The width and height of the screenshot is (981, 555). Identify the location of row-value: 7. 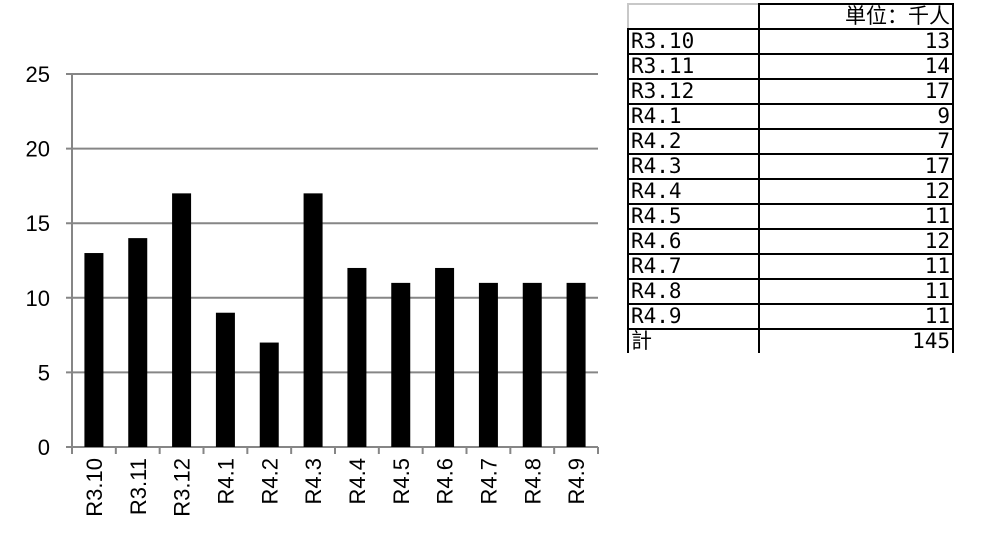
(856, 141).